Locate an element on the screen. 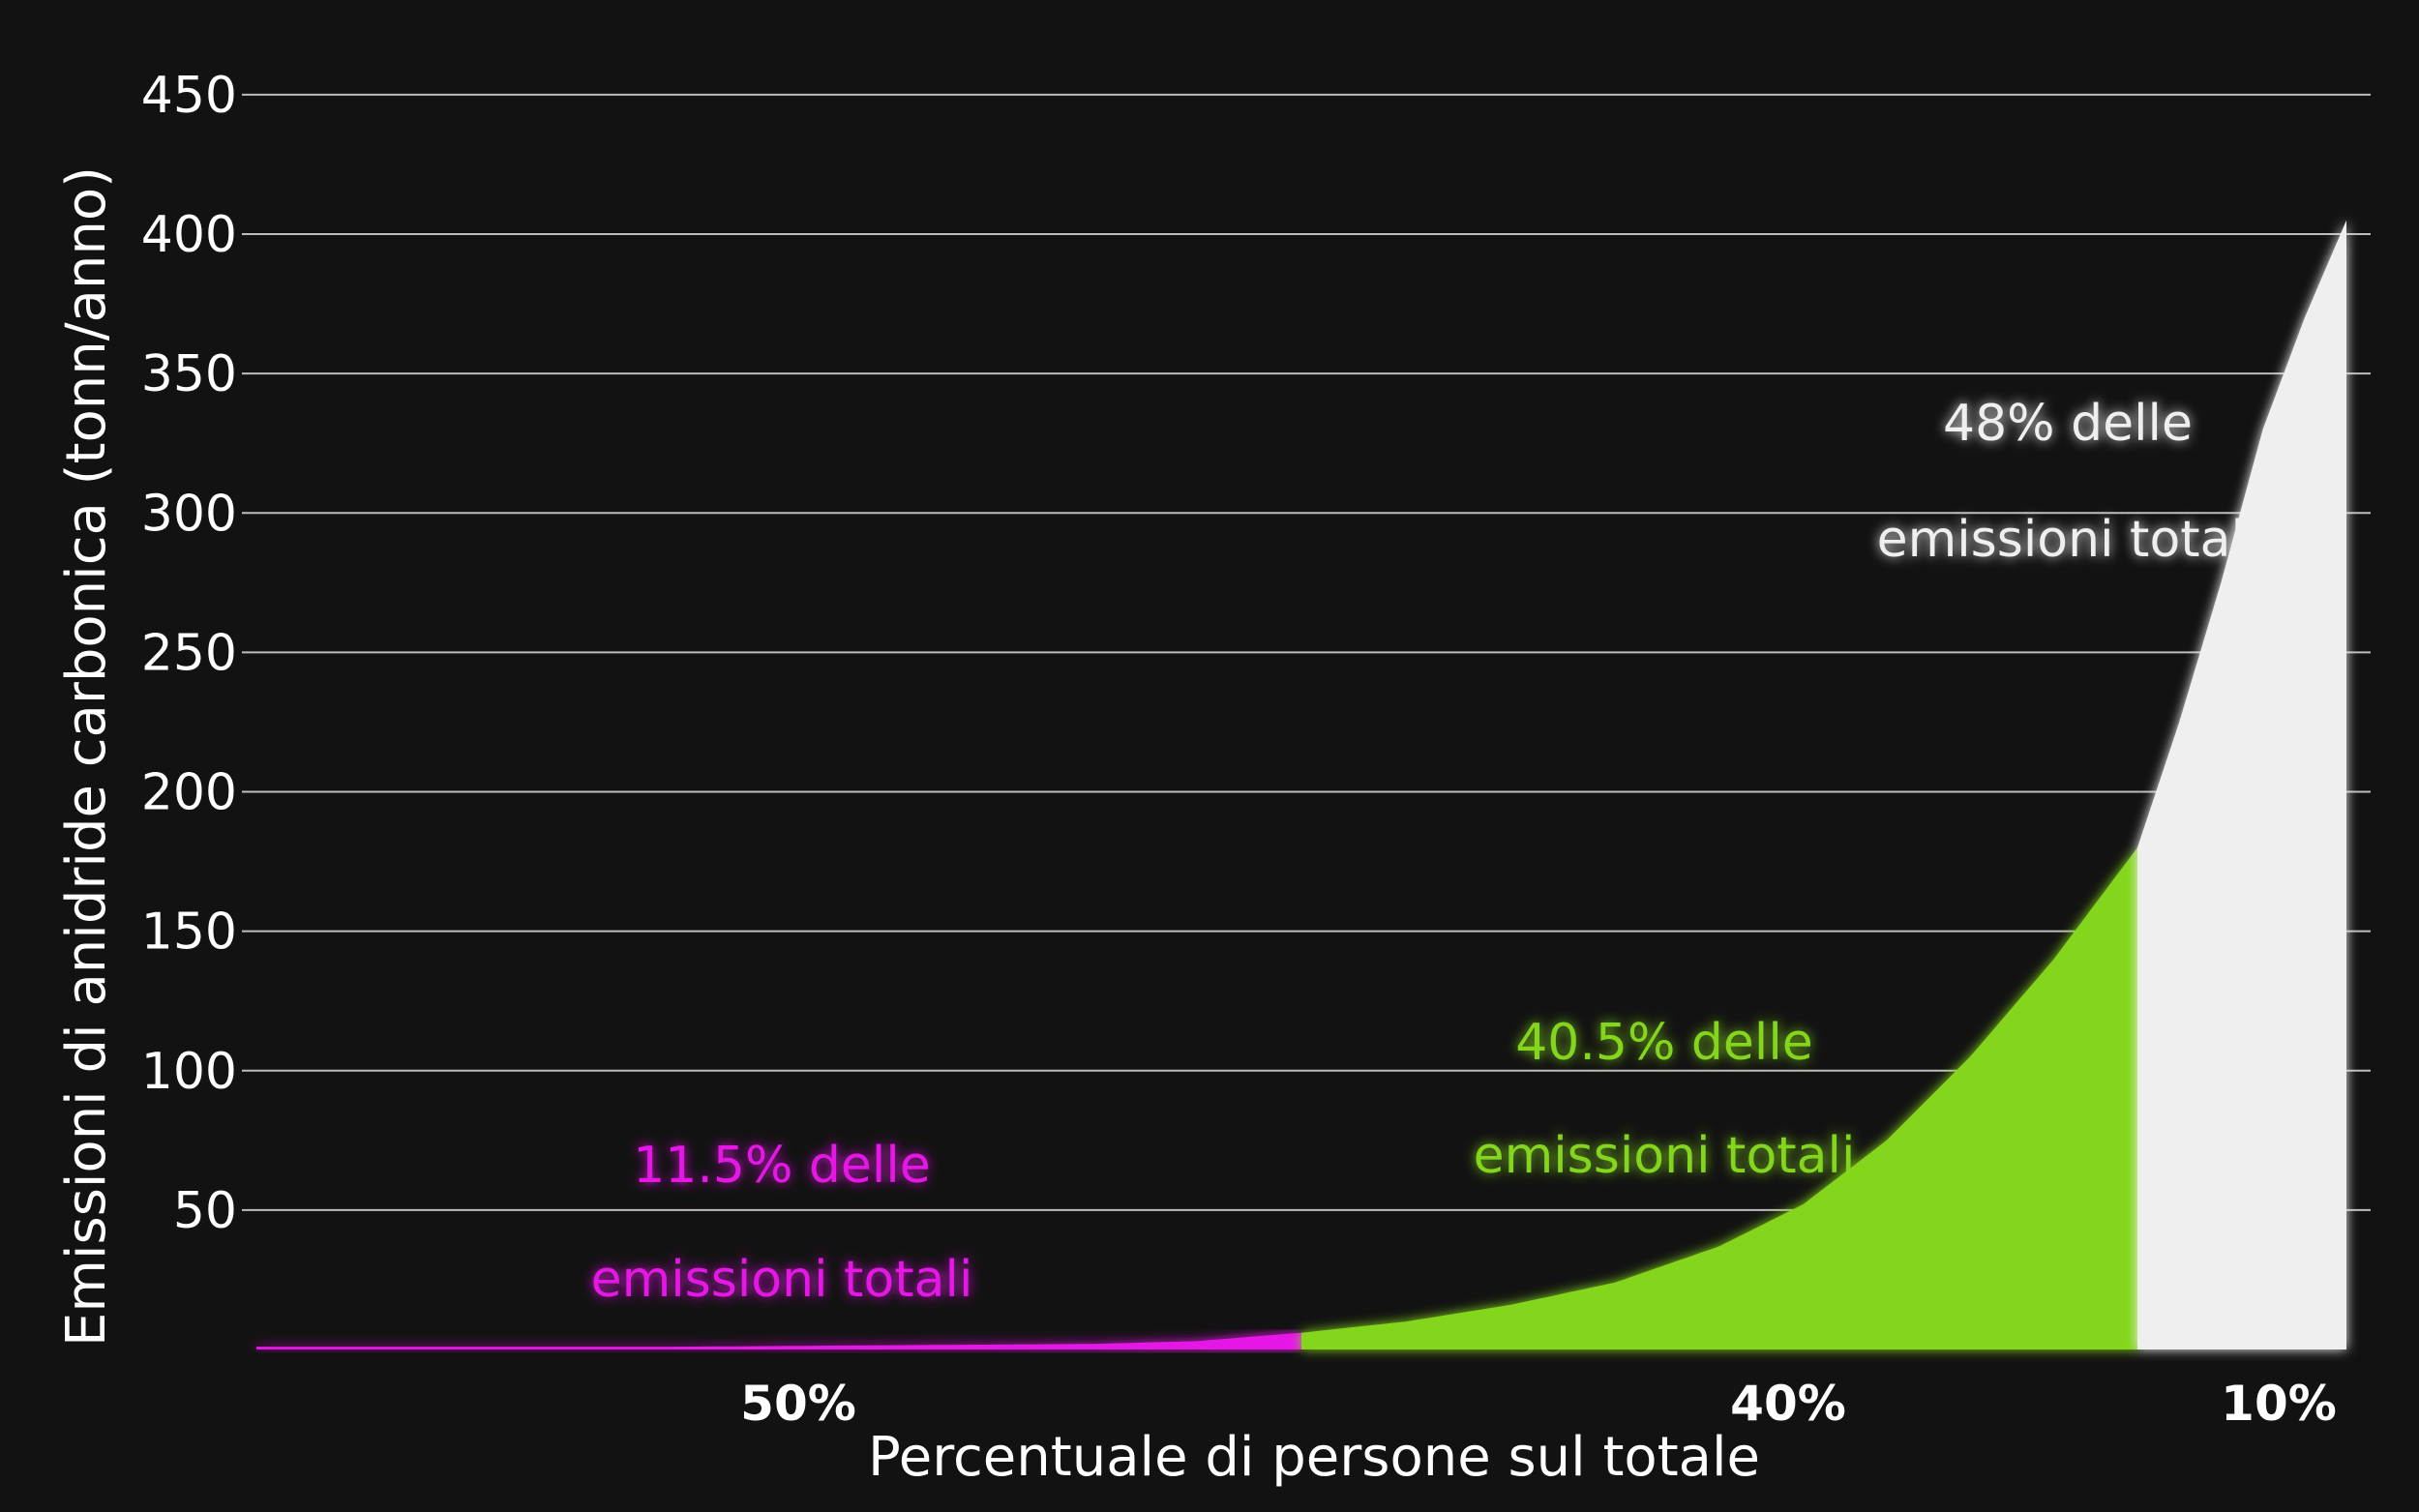 The height and width of the screenshot is (1512, 2419). segment-label: 10% is located at coordinates (2279, 1404).